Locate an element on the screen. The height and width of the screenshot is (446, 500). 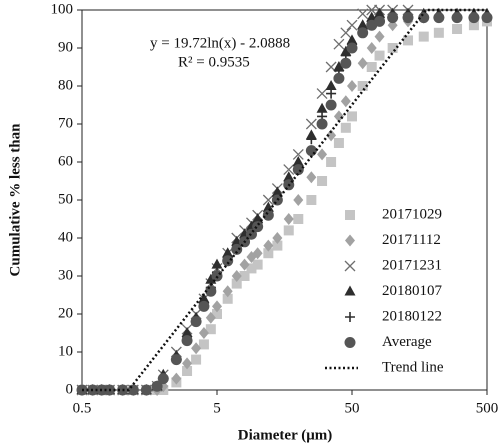
y-tick-label: 90 is located at coordinates (65, 47).